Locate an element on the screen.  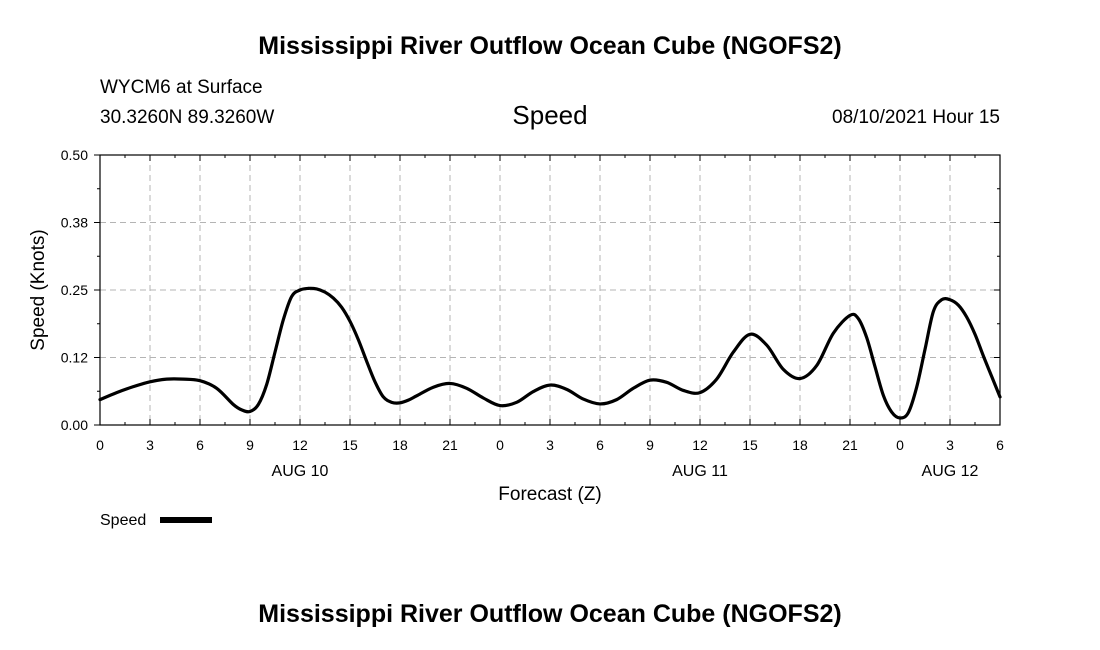
y-axis-label: Speed (Knots) is located at coordinates (38, 289).